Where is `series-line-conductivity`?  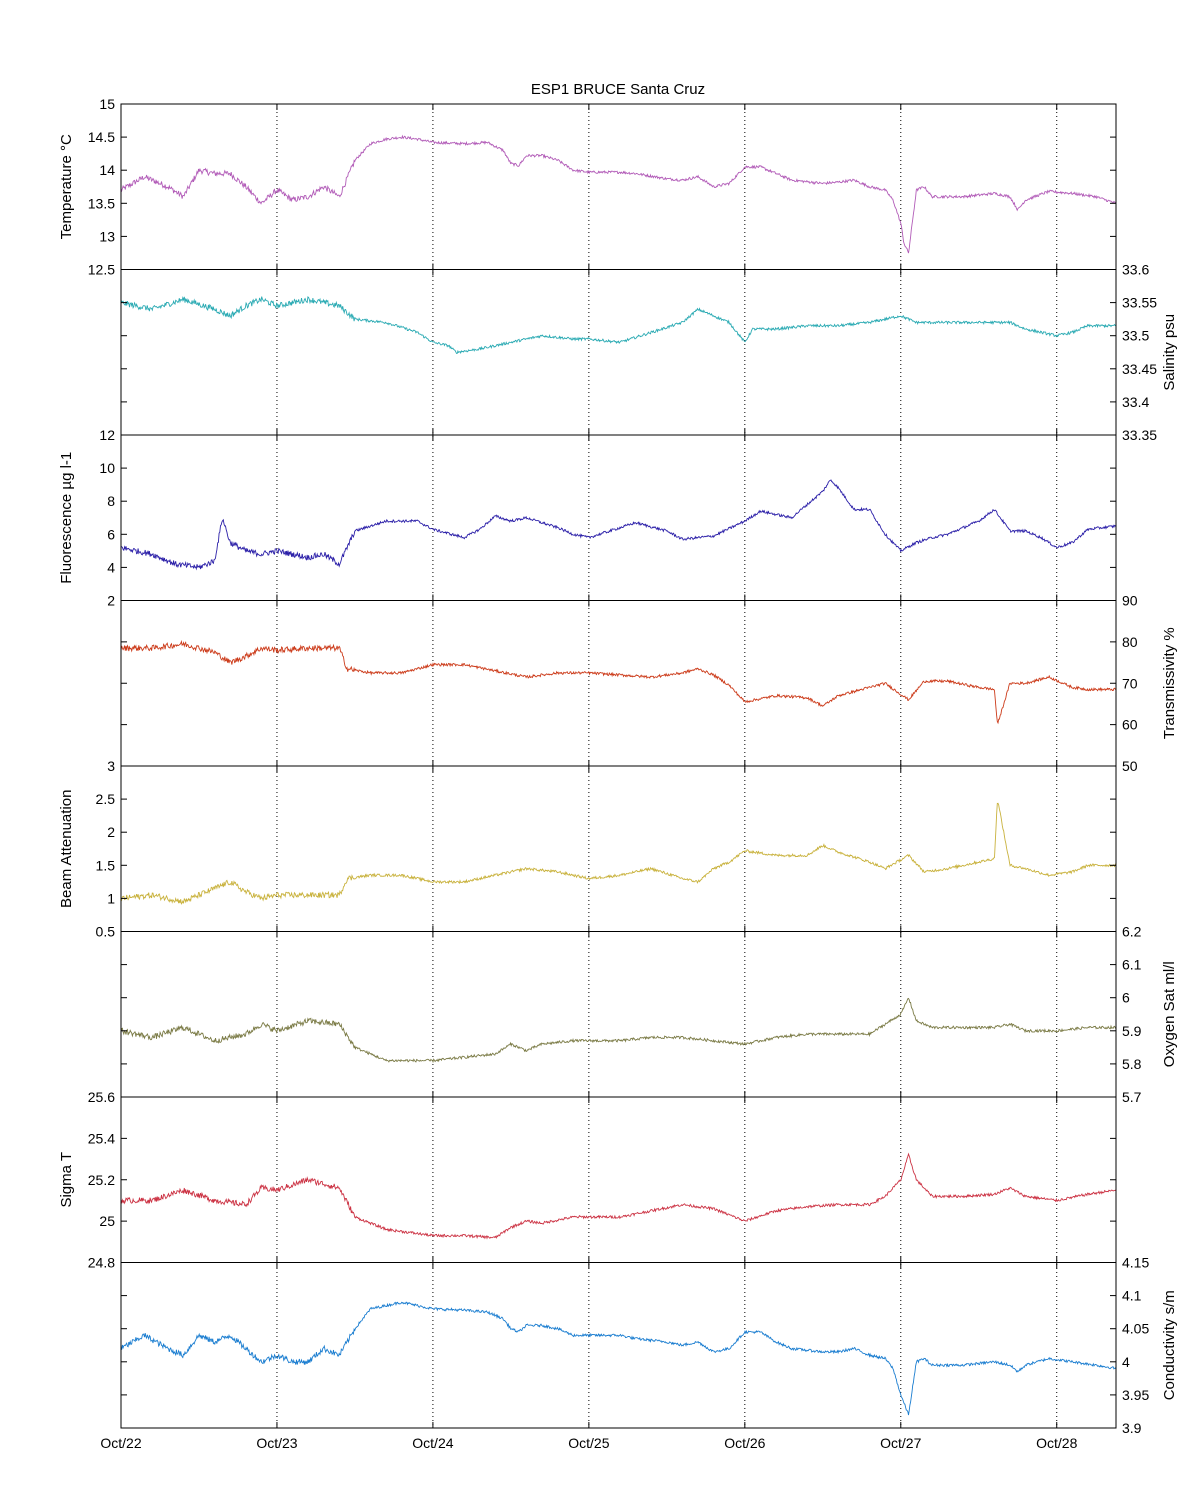 series-line-conductivity is located at coordinates (618, 1358).